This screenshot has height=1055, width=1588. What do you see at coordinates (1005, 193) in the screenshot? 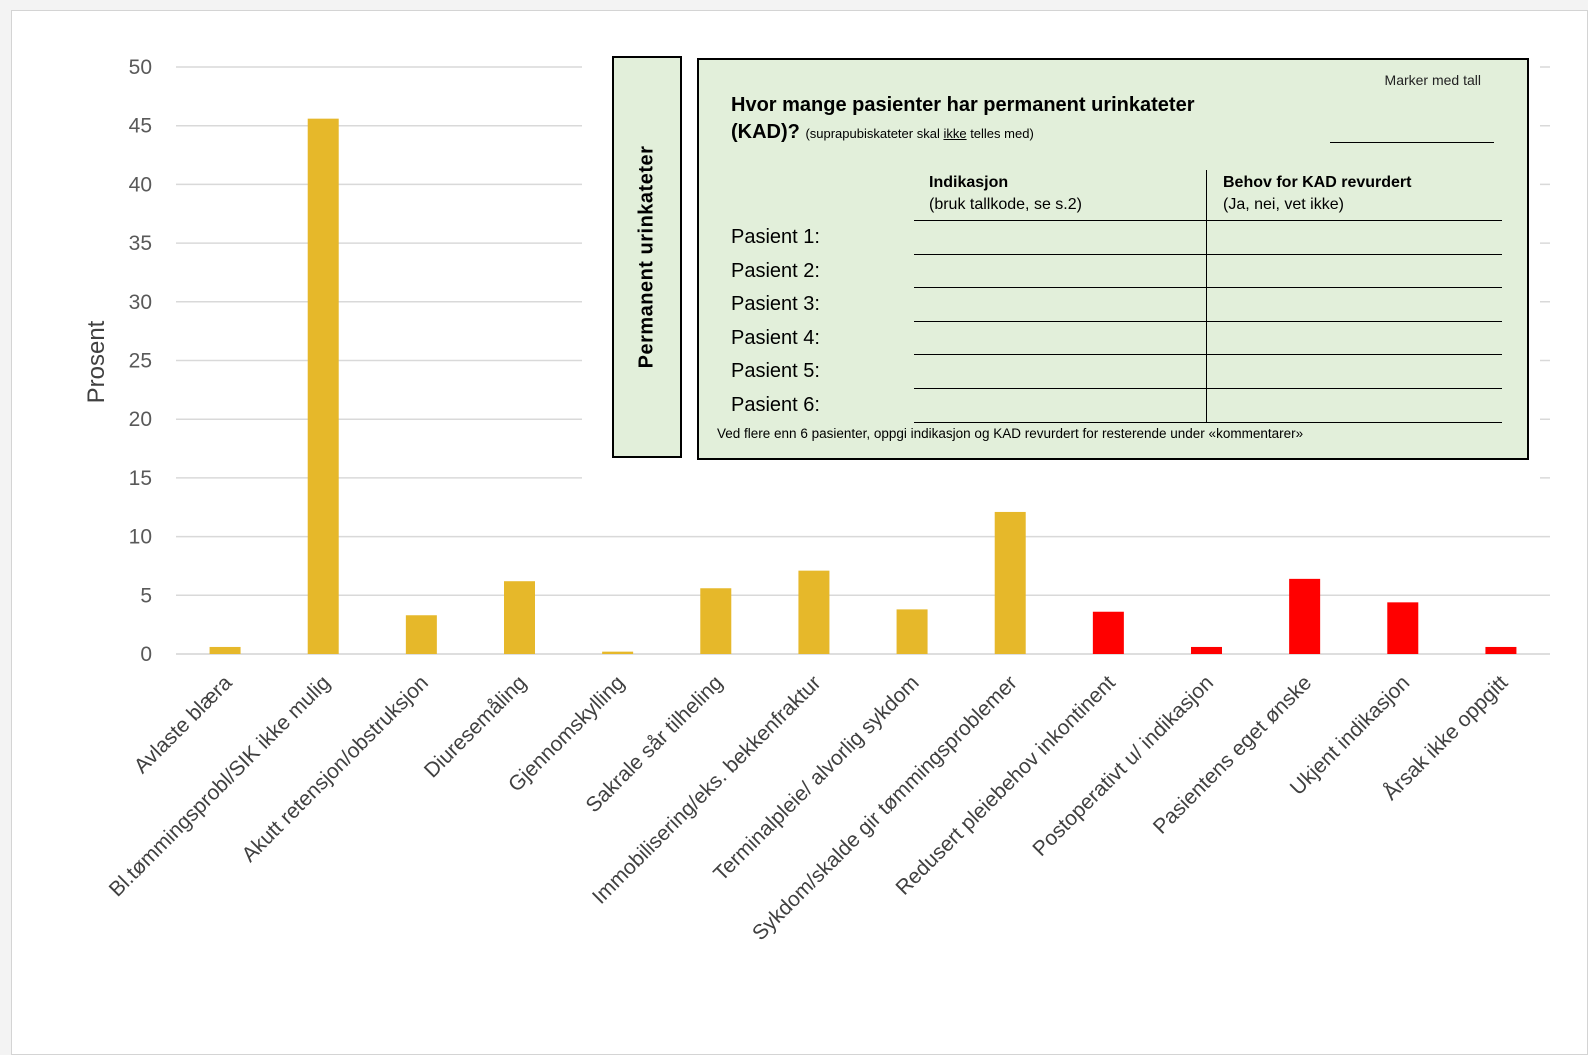
I see `col-indikasjon-header: Indikasjon (bruk tallkode, se s.2)` at bounding box center [1005, 193].